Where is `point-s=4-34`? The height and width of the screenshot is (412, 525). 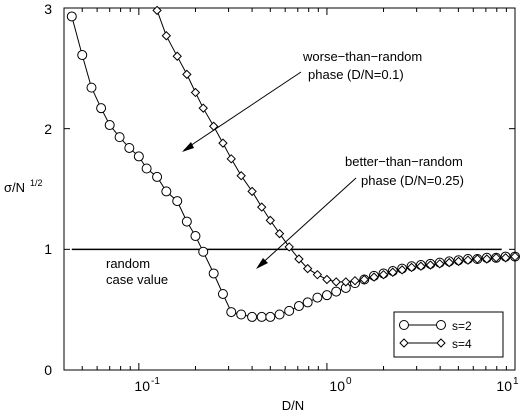
point-s=4-34 is located at coordinates (477, 259).